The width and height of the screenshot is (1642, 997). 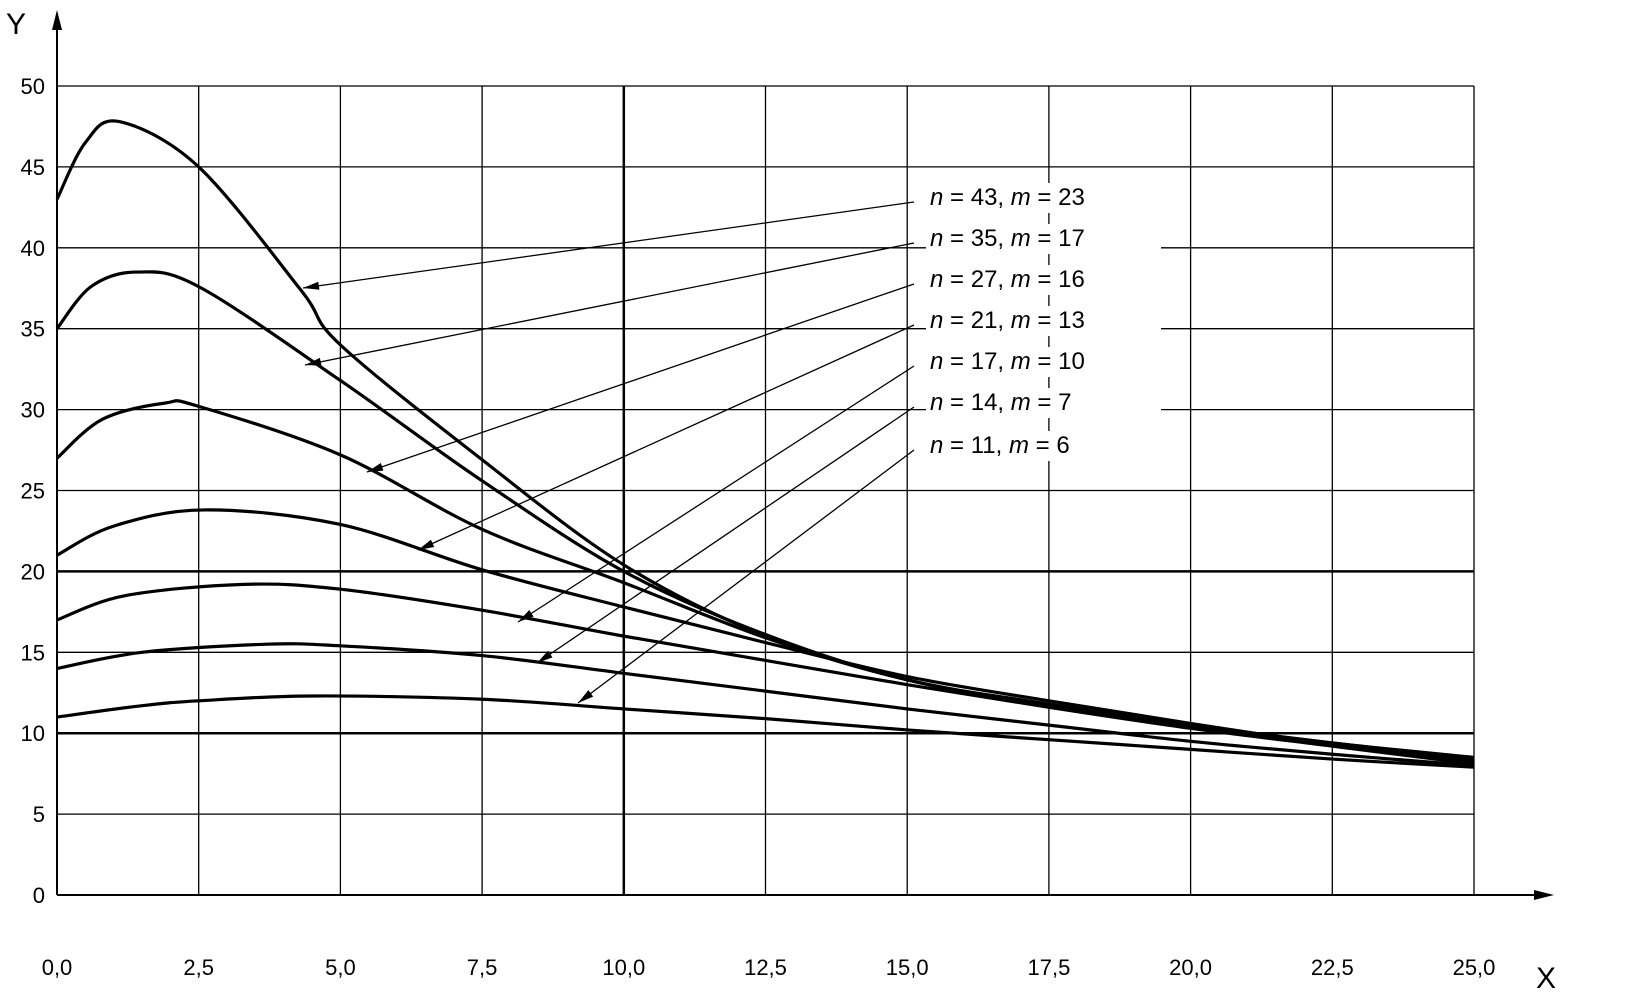 What do you see at coordinates (623, 967) in the screenshot?
I see `x-tick-label: 10,0` at bounding box center [623, 967].